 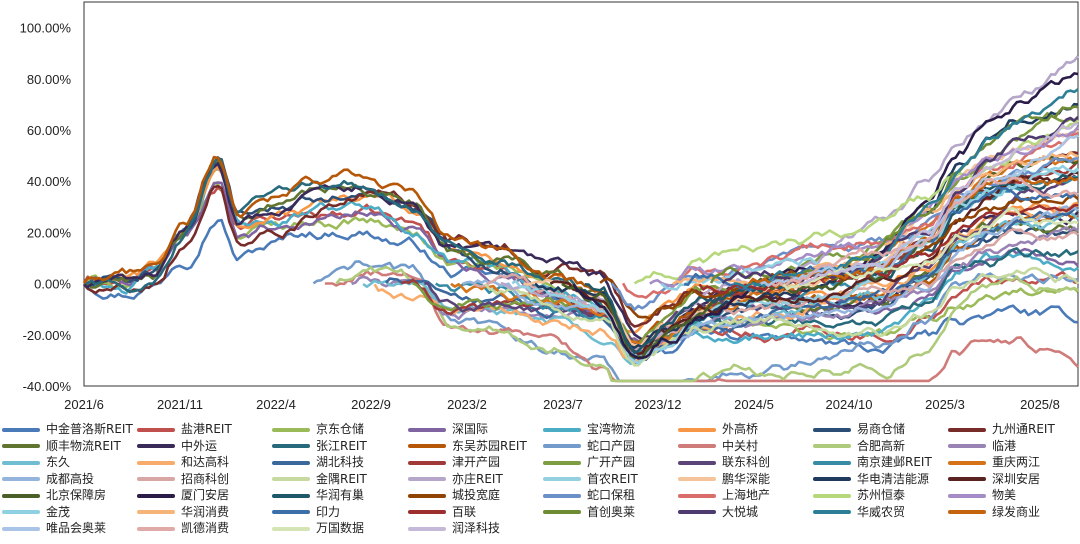 I want to click on legend-item: 合肥高新, so click(x=859, y=446).